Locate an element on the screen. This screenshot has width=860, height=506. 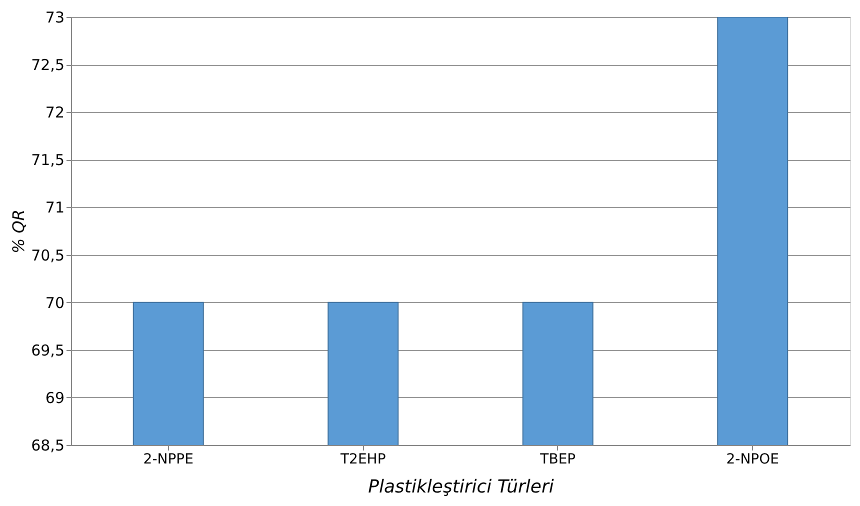
x-axis-title: Plastikleştirici Türleri is located at coordinates (461, 487).